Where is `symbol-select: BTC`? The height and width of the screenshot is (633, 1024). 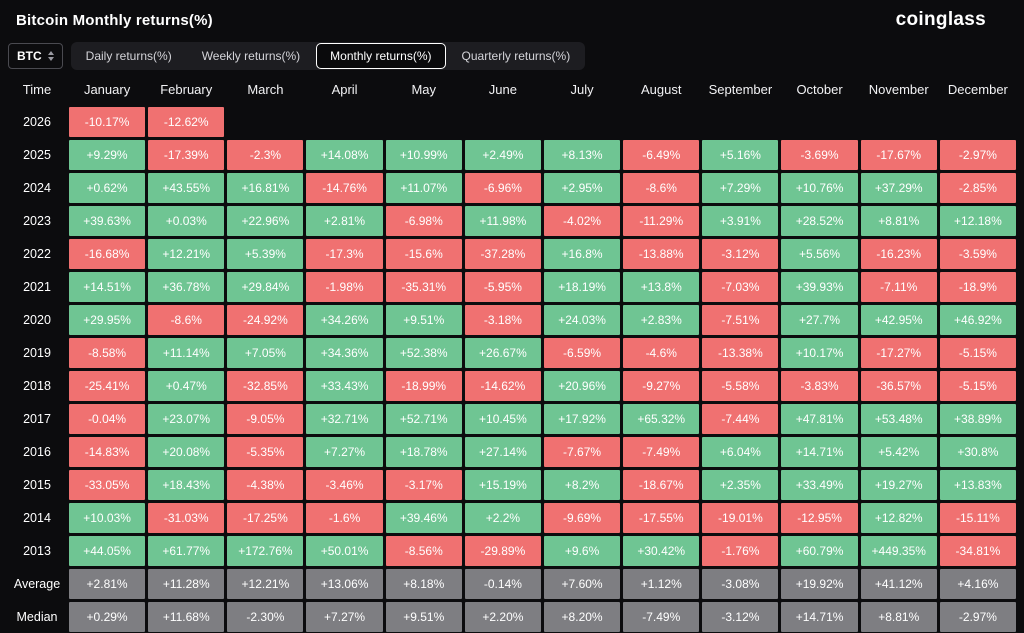
symbol-select: BTC is located at coordinates (35, 56).